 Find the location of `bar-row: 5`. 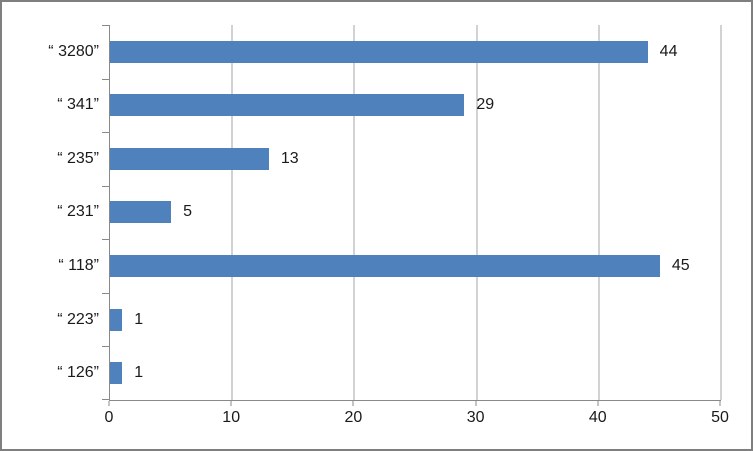

bar-row: 5 is located at coordinates (415, 213).